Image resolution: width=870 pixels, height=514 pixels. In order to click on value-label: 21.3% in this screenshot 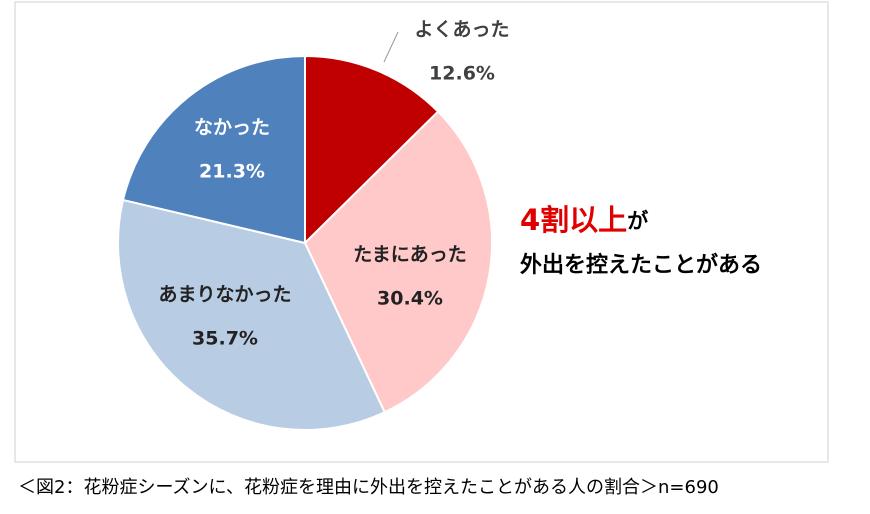, I will do `click(232, 172)`.